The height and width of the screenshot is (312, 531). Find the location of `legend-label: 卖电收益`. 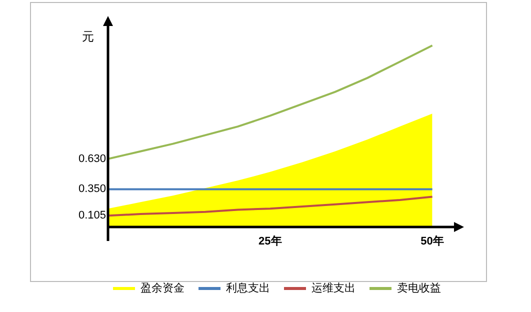

legend-label: 卖电收益 is located at coordinates (419, 288).